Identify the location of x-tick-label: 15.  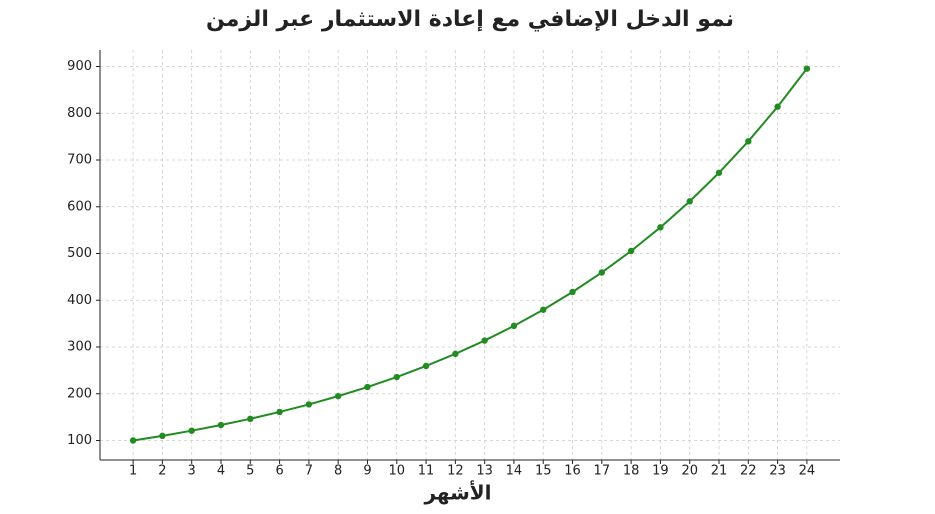
(543, 471).